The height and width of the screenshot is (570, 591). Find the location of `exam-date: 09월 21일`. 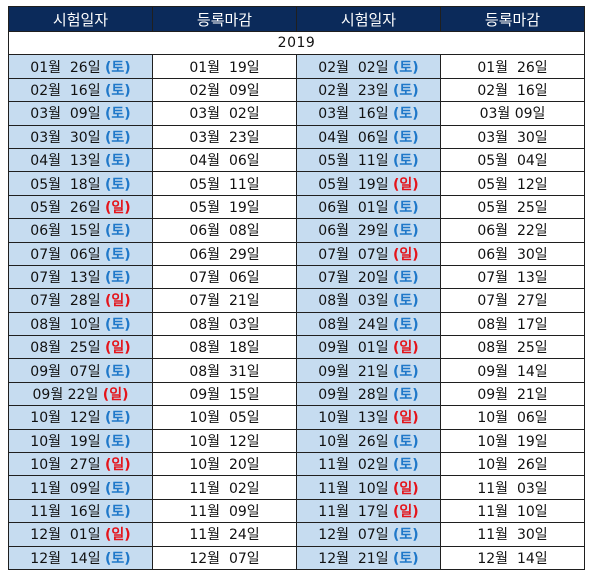

exam-date: 09월 21일 is located at coordinates (353, 371).